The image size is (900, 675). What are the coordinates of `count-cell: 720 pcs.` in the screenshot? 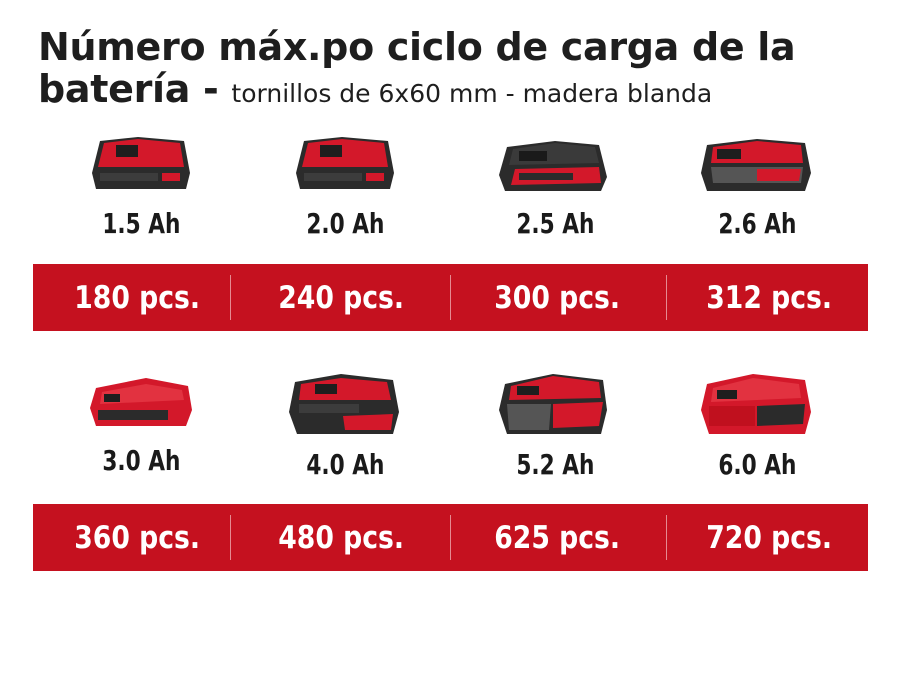 It's located at (769, 537).